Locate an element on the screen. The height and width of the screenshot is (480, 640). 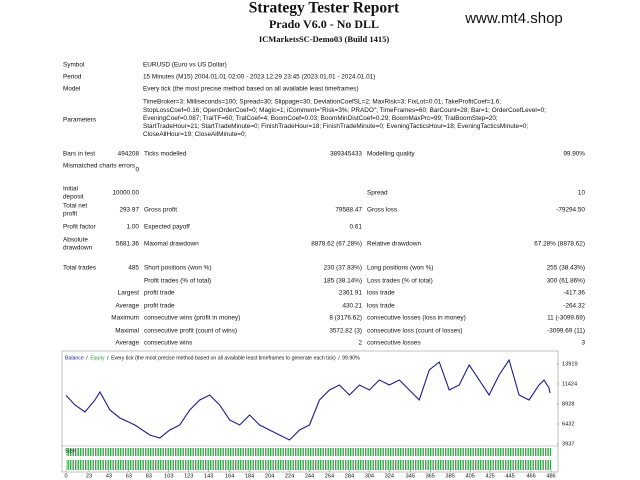
cell-value: 3 is located at coordinates (583, 343).